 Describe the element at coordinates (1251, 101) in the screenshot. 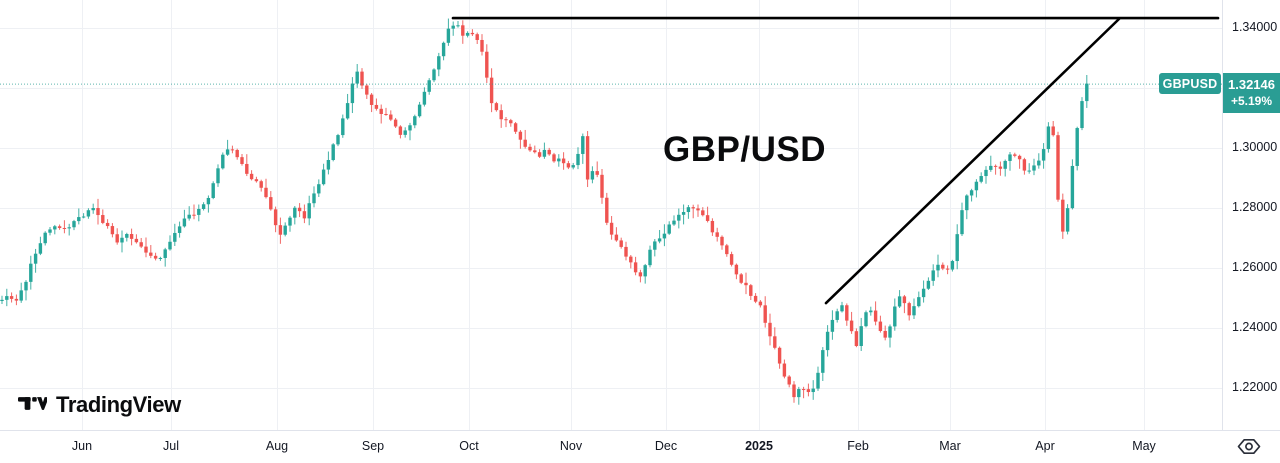

I see `last-price-change: +5.19%` at that location.